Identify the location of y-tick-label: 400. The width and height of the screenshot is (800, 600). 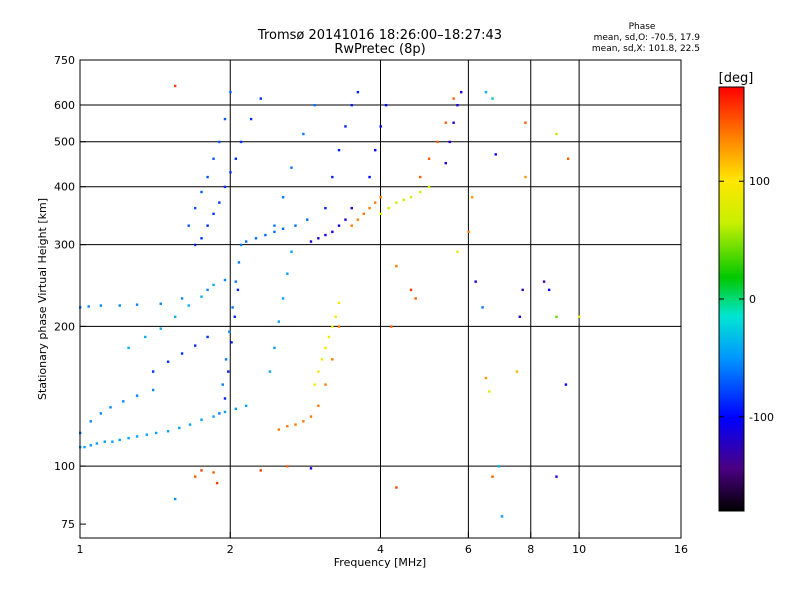
(64, 187).